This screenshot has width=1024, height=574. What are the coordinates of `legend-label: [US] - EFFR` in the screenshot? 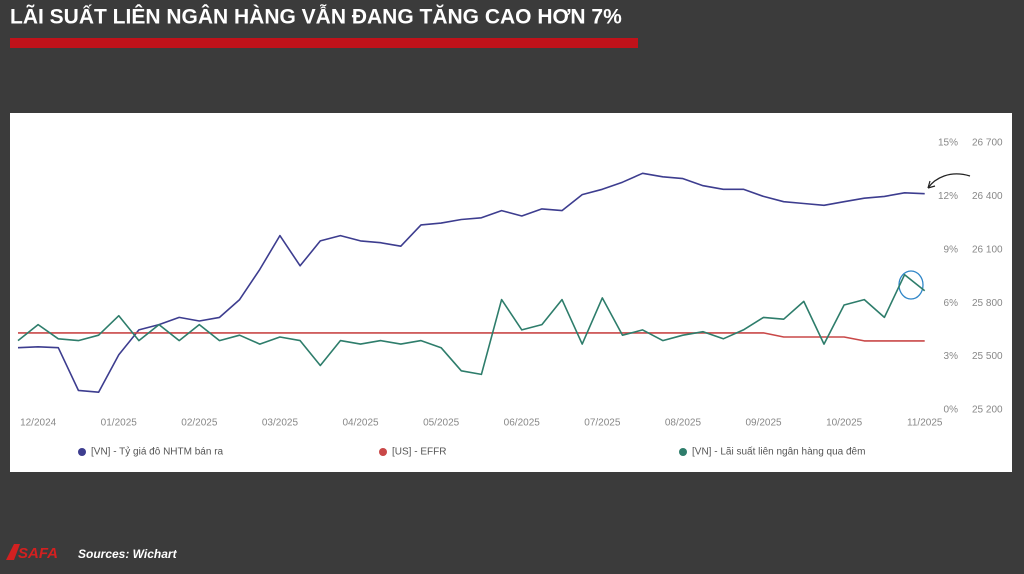 It's located at (419, 452).